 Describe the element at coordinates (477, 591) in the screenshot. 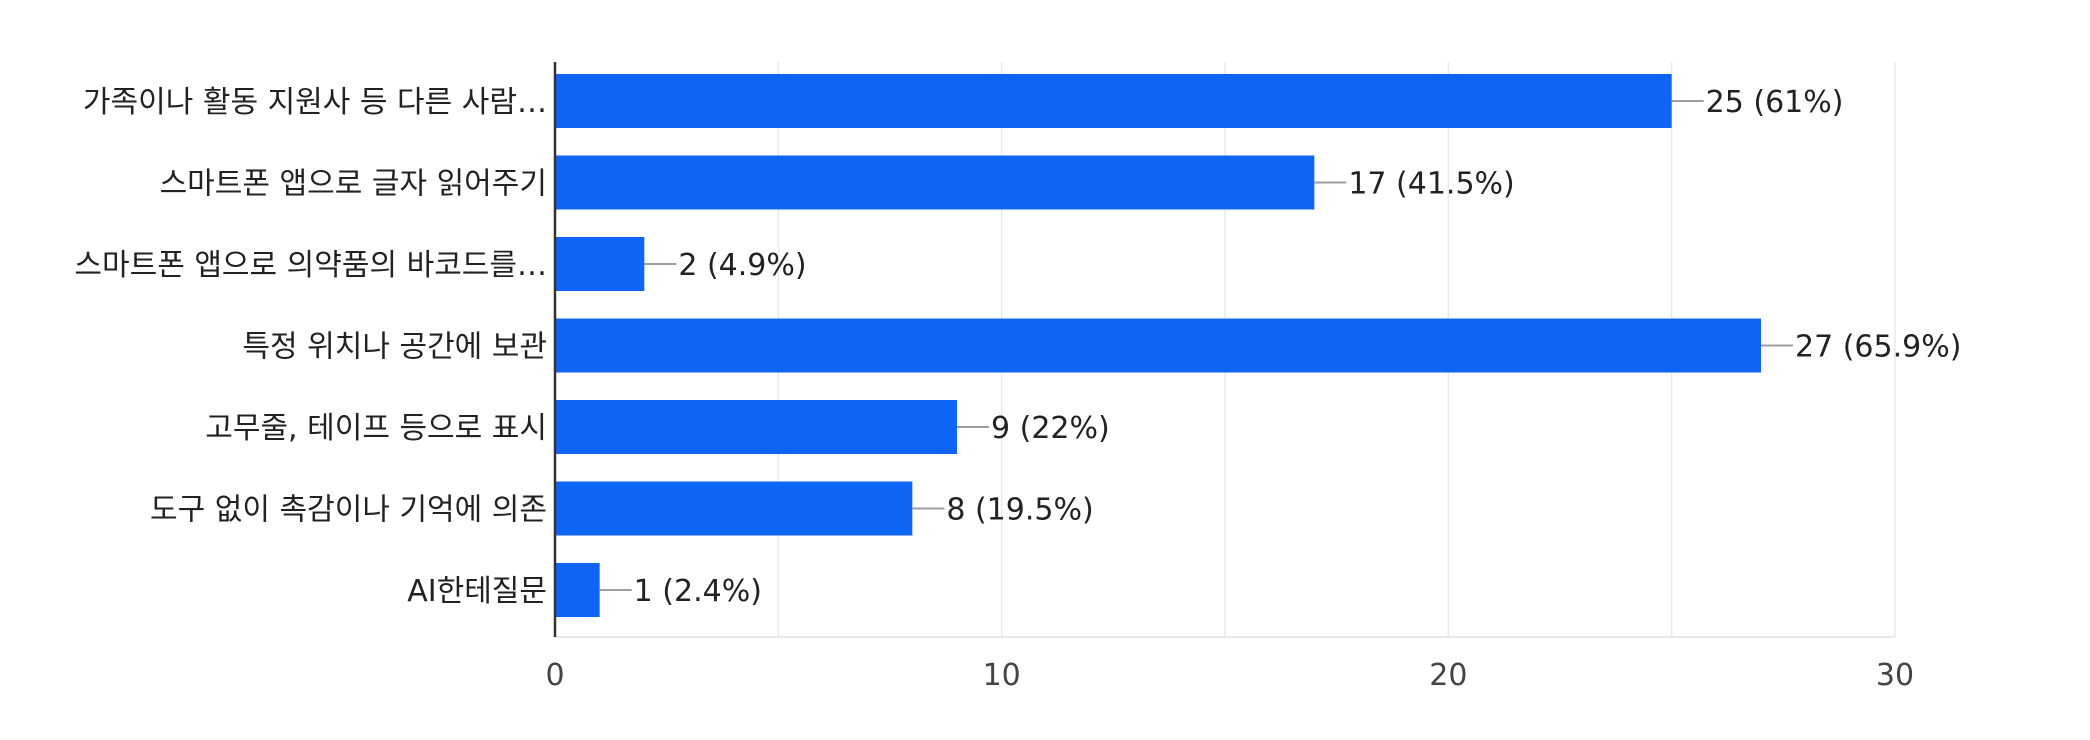

I see `category-label: AI한테질문` at that location.